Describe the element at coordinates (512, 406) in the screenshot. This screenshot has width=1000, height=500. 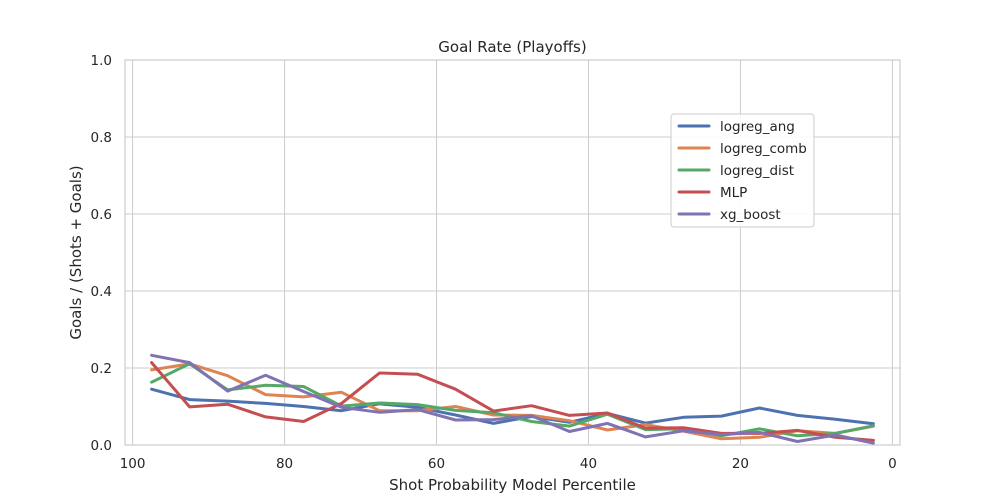
I see `series-line-logreg-ang` at that location.